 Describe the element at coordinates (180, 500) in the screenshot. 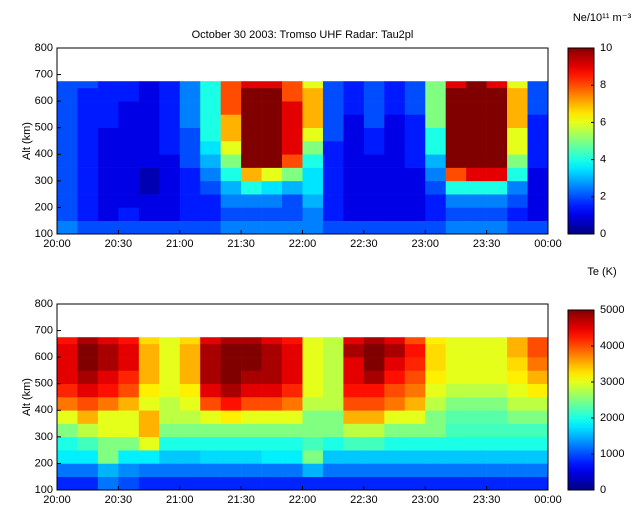

I see `x-tick-label: 21:00` at that location.